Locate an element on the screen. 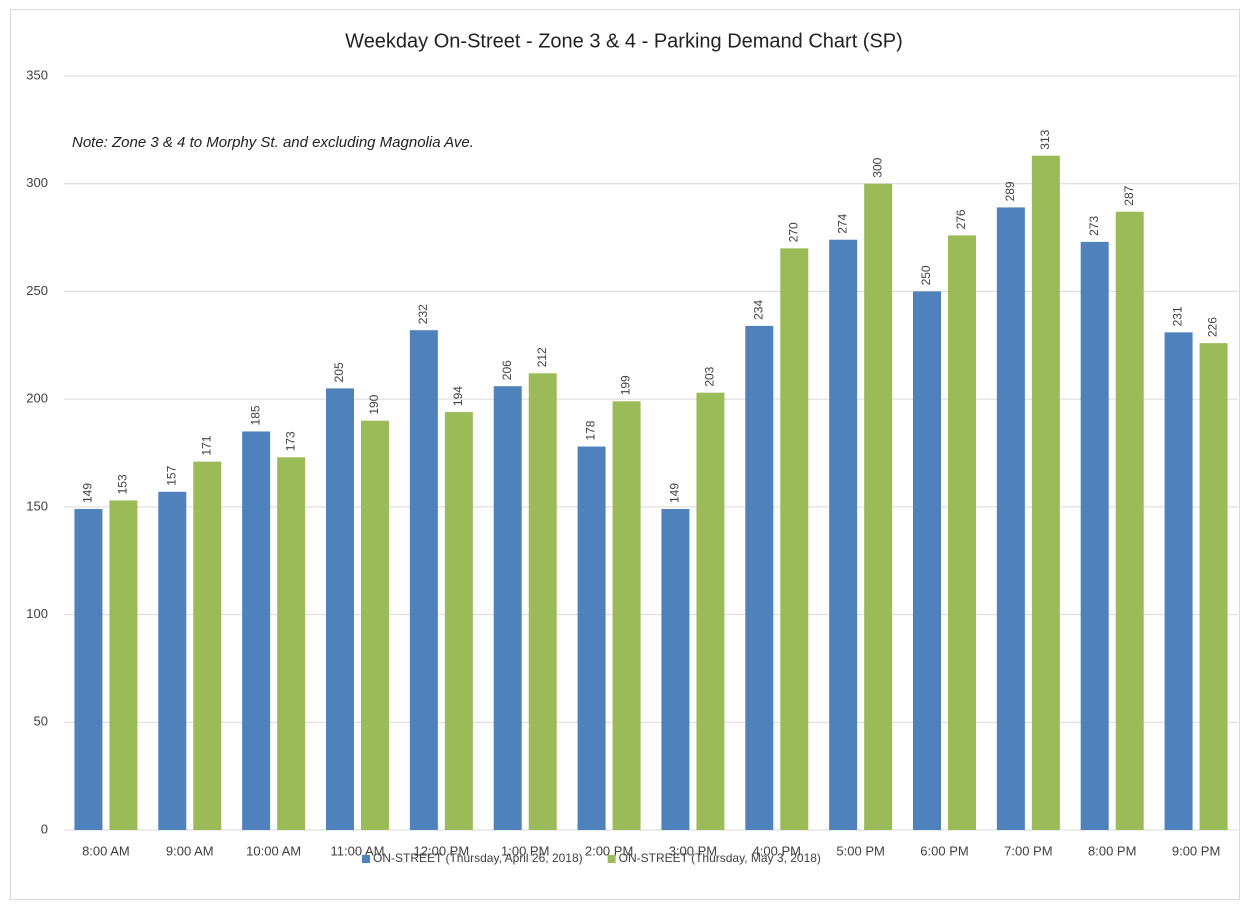  x-tick-label: 1:00 PM is located at coordinates (525, 850).